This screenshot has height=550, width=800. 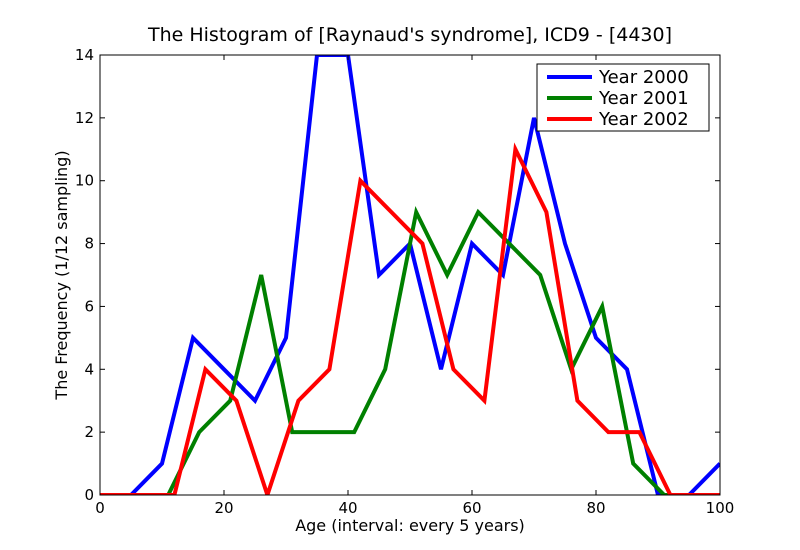 I want to click on y-tick-label: 0, so click(x=89, y=495).